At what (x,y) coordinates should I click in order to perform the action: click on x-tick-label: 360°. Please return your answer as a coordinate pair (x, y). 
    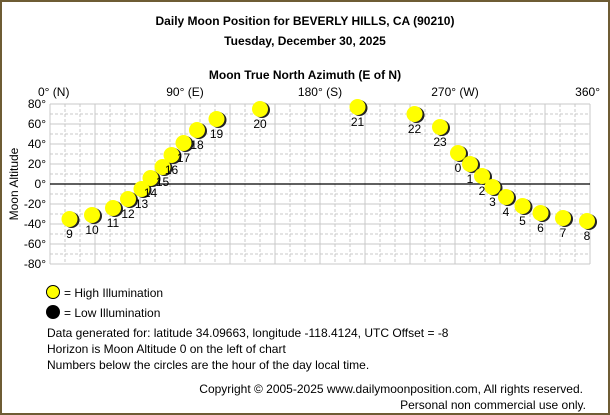
    Looking at the image, I should click on (587, 92).